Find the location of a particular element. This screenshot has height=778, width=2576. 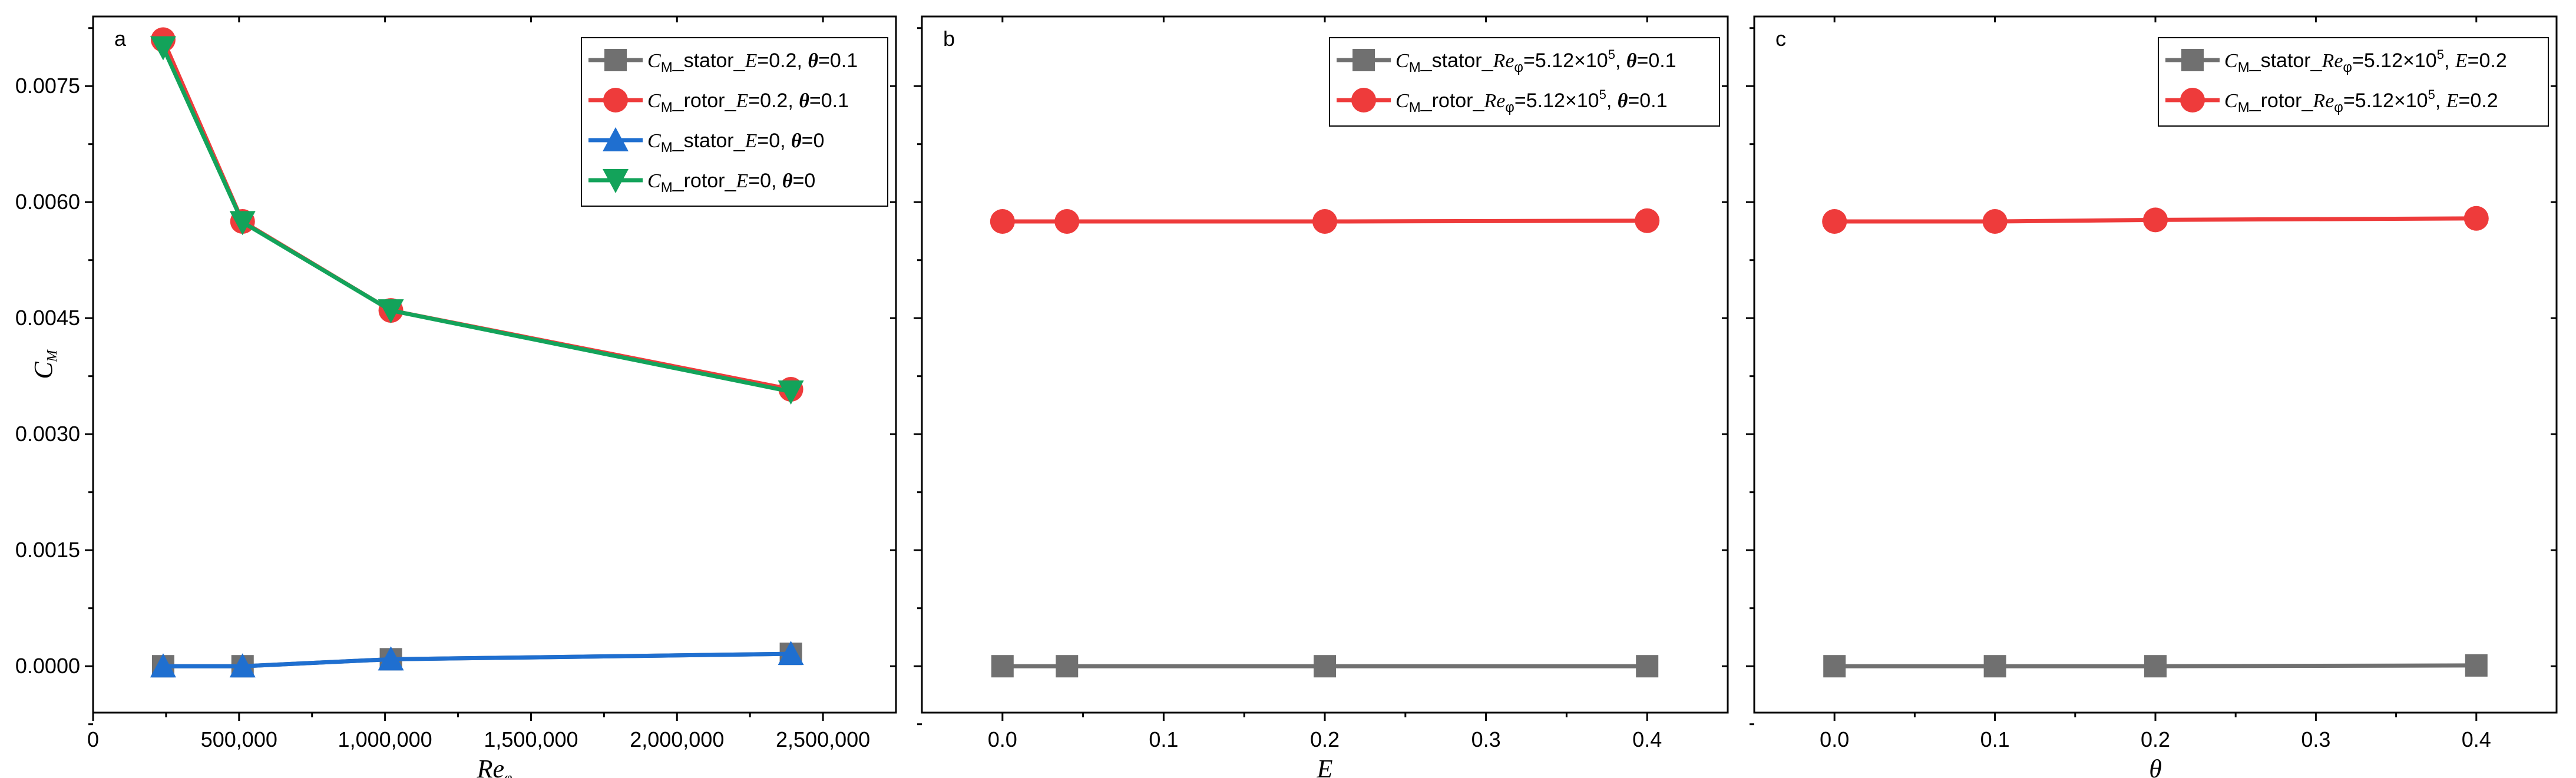

legend-entry: CM​_stator_E=0, θ=0 is located at coordinates (735, 142).